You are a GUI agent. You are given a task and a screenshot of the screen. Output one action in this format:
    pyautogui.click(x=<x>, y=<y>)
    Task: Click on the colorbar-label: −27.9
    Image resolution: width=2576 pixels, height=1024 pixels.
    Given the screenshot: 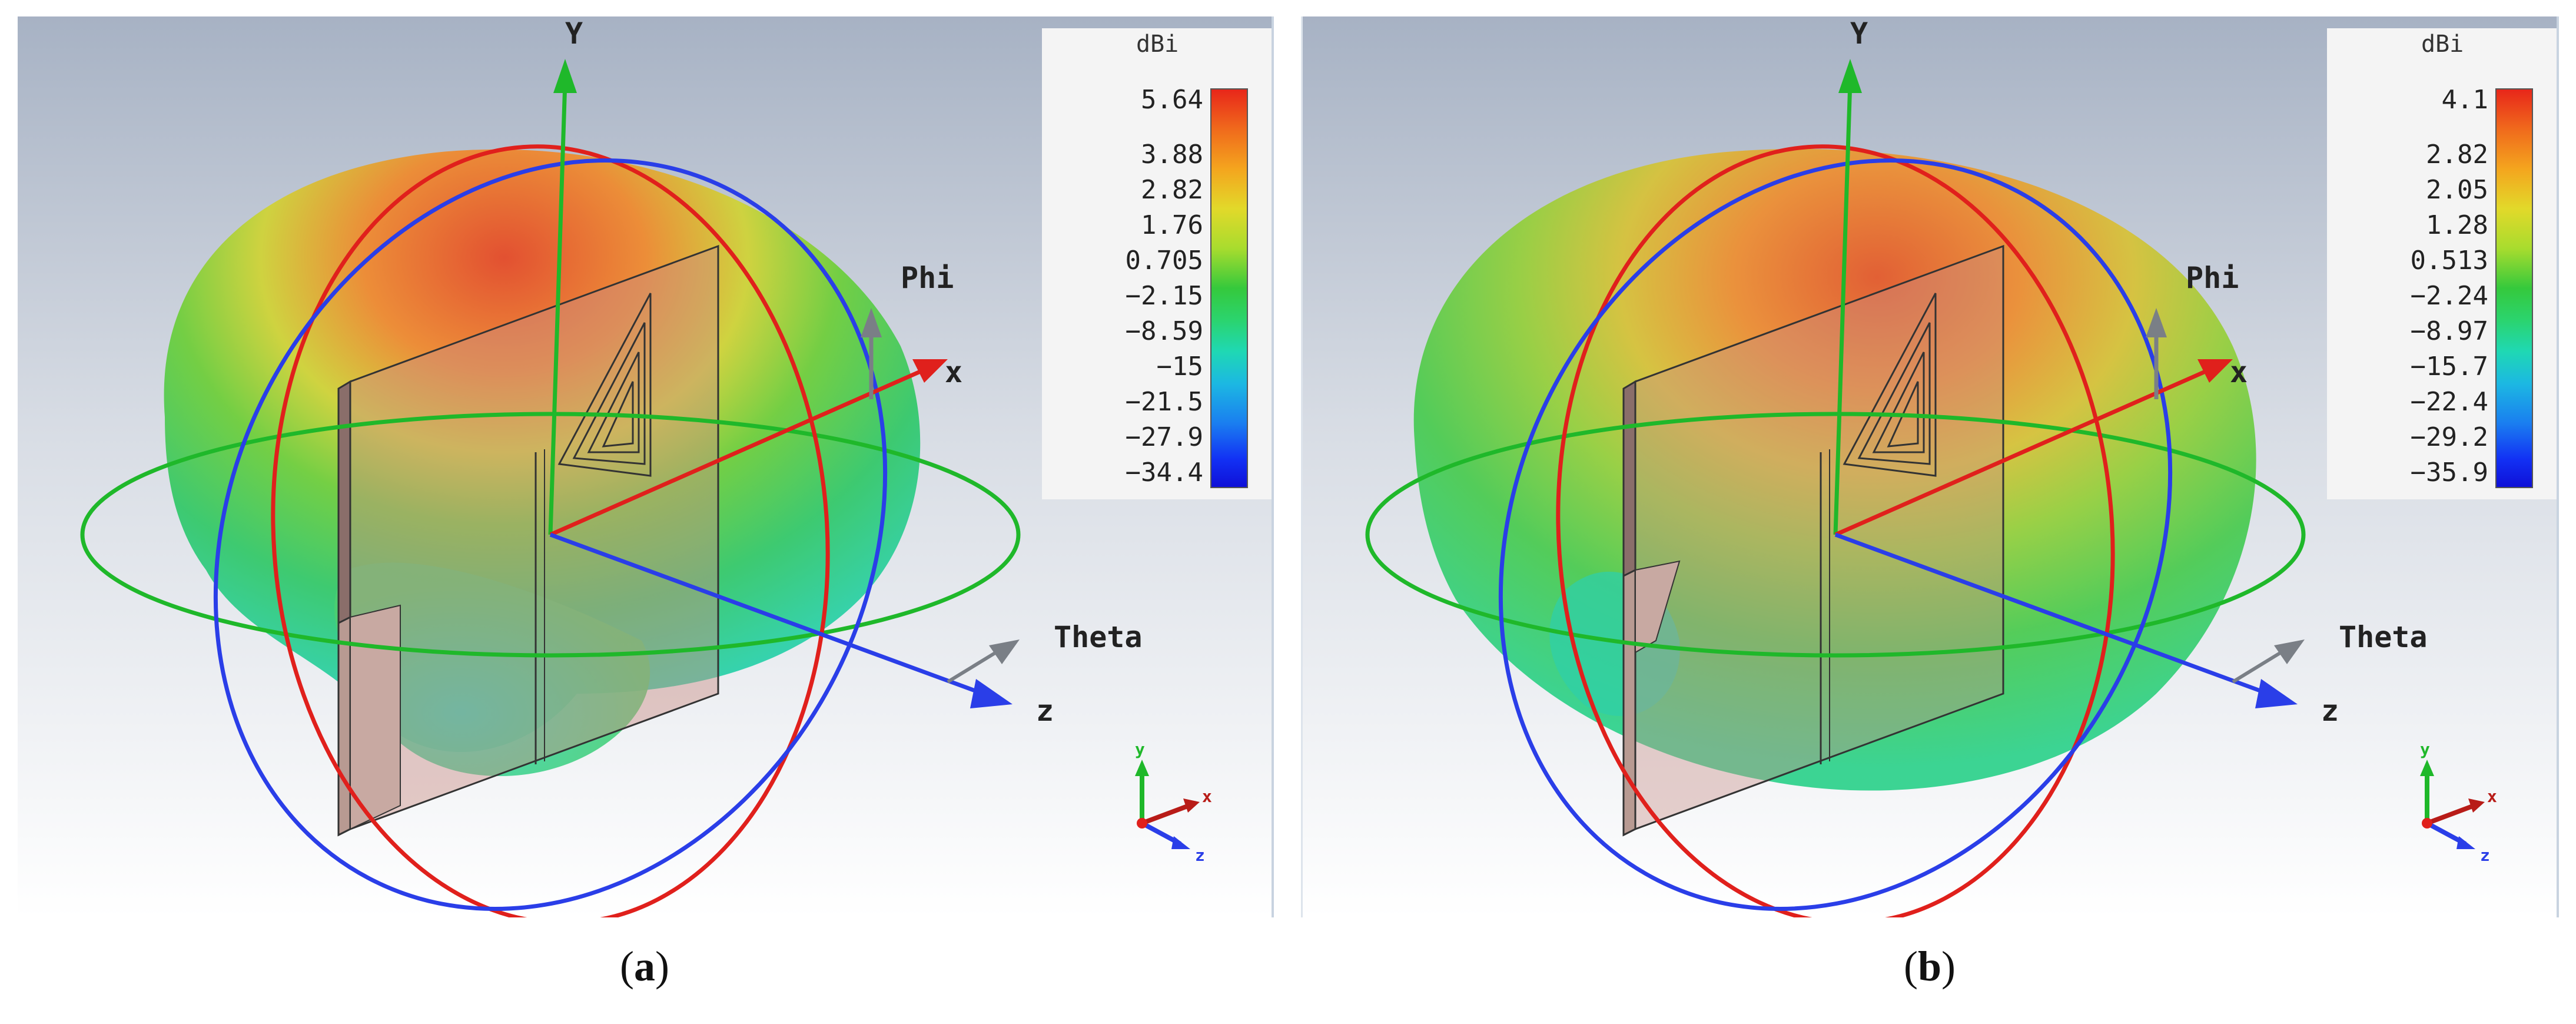 What is the action you would take?
    pyautogui.click(x=1164, y=437)
    